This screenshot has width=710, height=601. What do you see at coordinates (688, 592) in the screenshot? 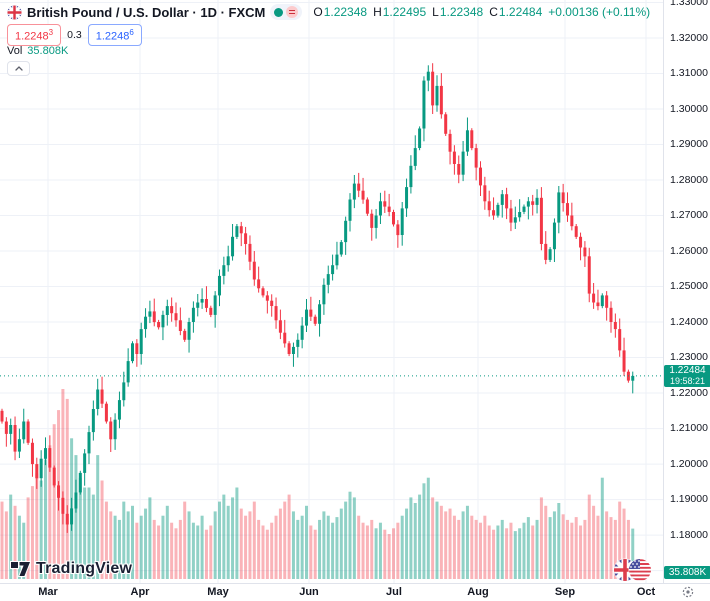
I see `axis-settings-gear-icon` at bounding box center [688, 592].